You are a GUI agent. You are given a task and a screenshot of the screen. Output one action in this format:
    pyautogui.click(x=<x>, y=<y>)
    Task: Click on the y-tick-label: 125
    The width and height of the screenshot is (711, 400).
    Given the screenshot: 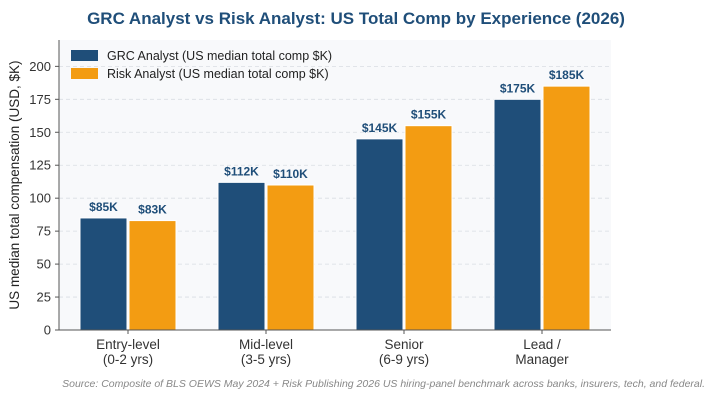 What is the action you would take?
    pyautogui.click(x=40, y=165)
    